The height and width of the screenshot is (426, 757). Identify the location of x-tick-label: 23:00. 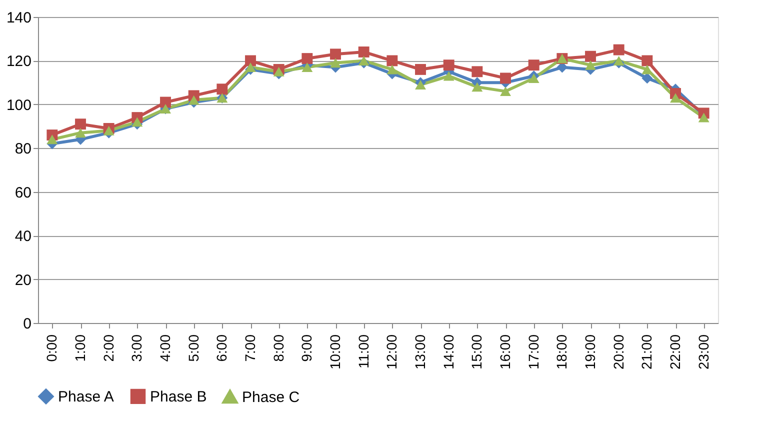
(703, 352).